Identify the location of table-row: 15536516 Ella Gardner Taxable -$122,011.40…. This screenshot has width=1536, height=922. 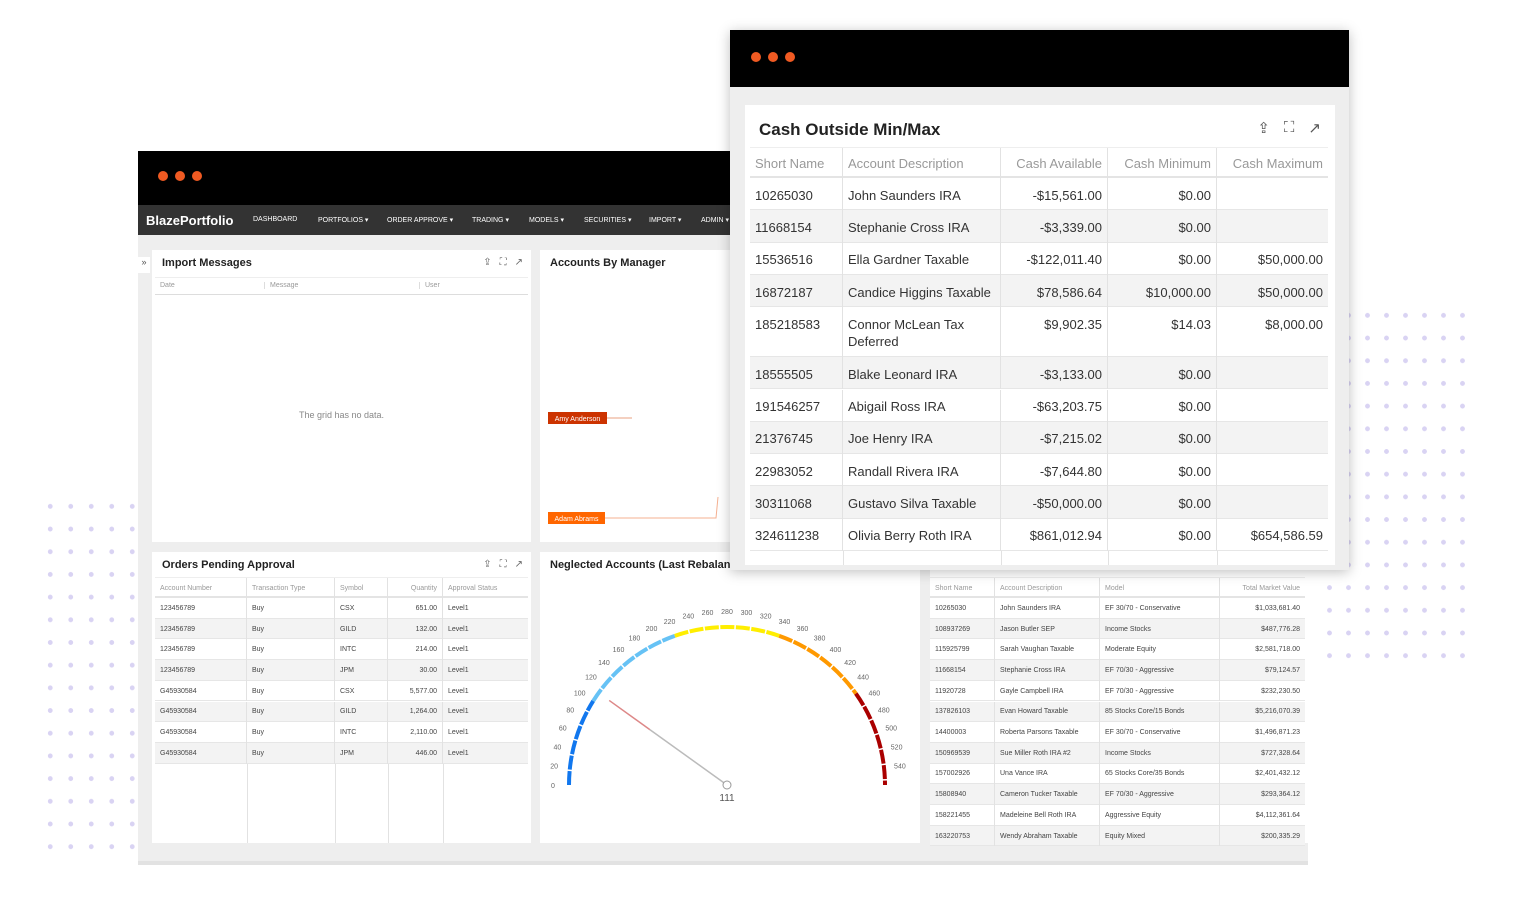
(1039, 258).